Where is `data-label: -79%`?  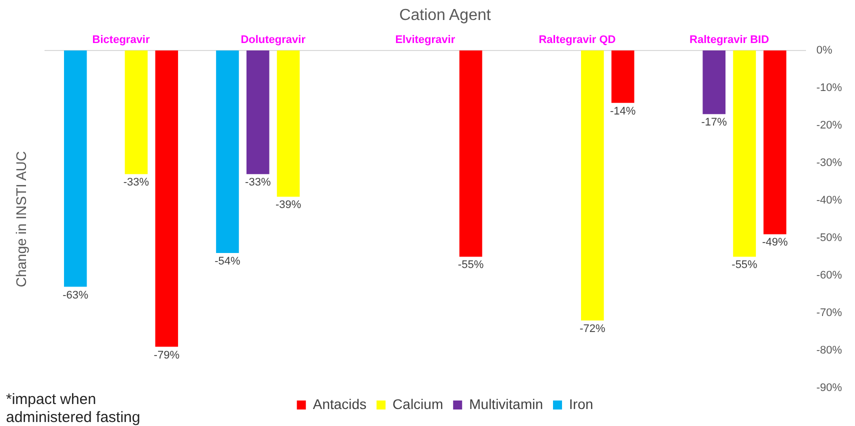
data-label: -79% is located at coordinates (167, 355).